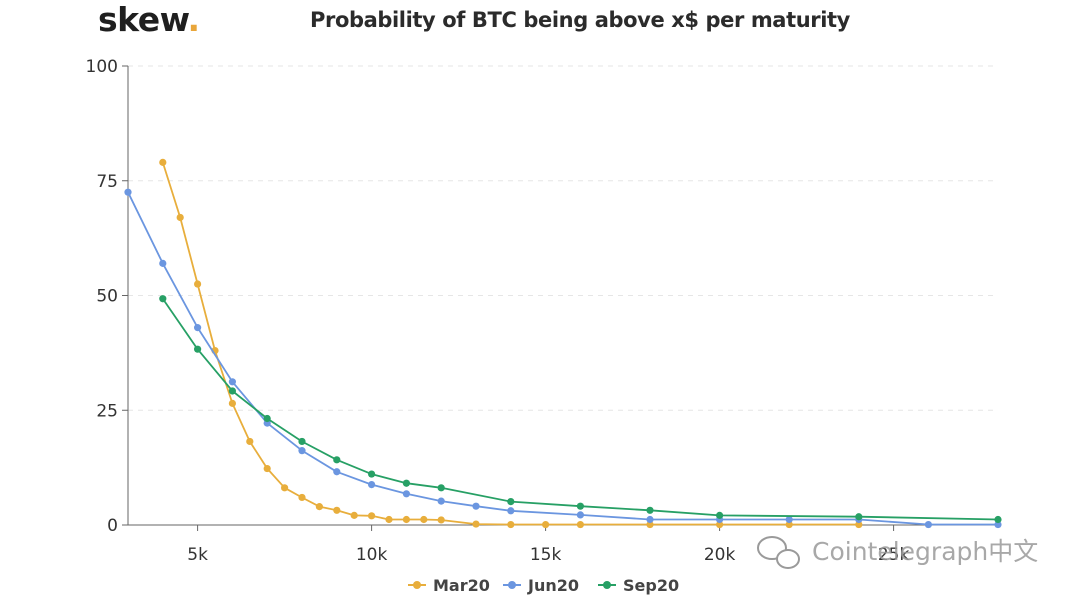 The width and height of the screenshot is (1080, 603). I want to click on wechat-bubble-small, so click(788, 559).